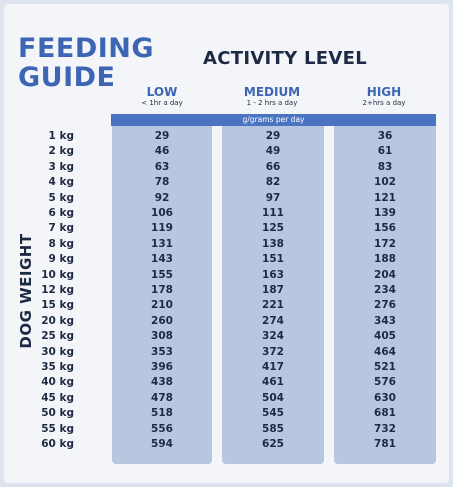  What do you see at coordinates (61, 136) in the screenshot?
I see `weight-label: 1 kg` at bounding box center [61, 136].